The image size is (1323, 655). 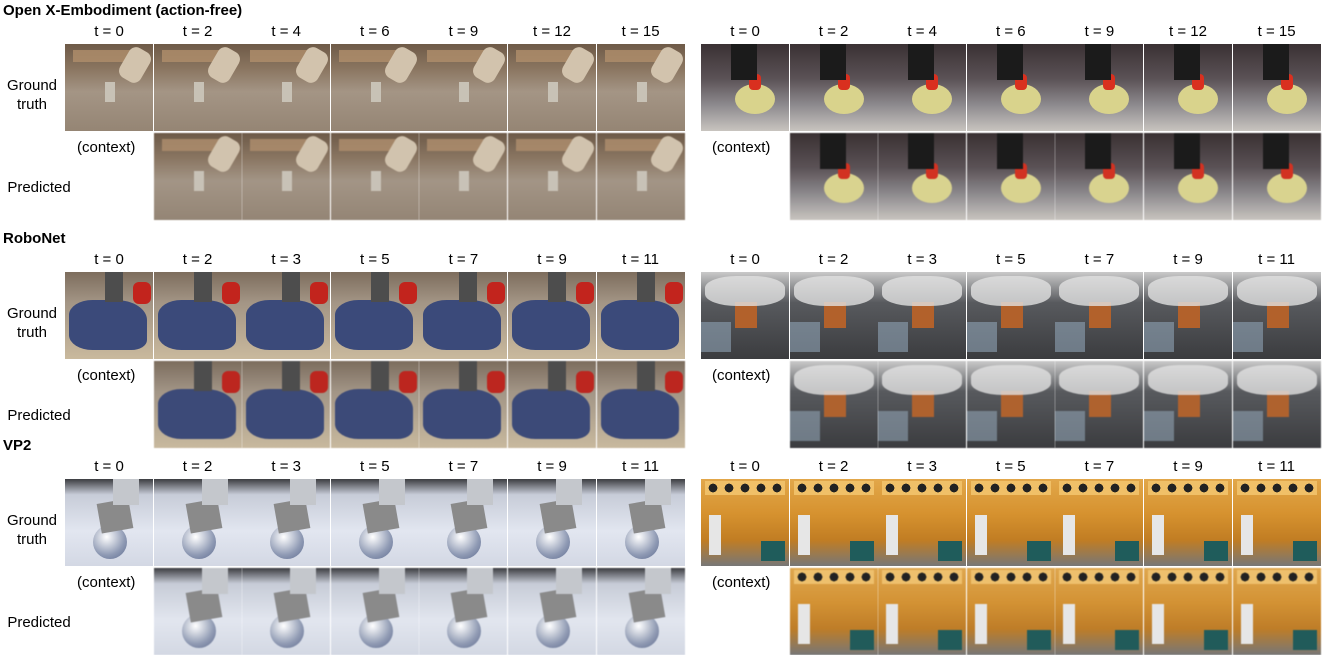 What do you see at coordinates (17, 445) in the screenshot?
I see `section-title: VP2` at bounding box center [17, 445].